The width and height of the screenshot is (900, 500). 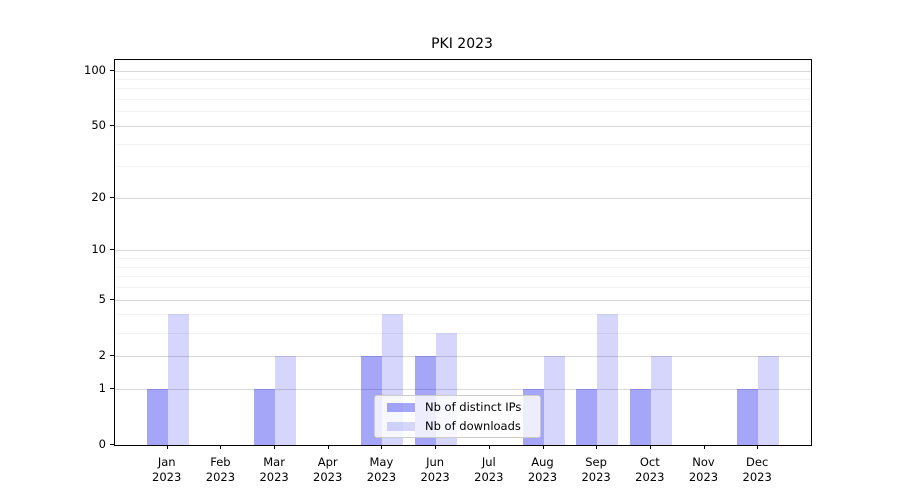 I want to click on bar-ips-jan, so click(x=157, y=416).